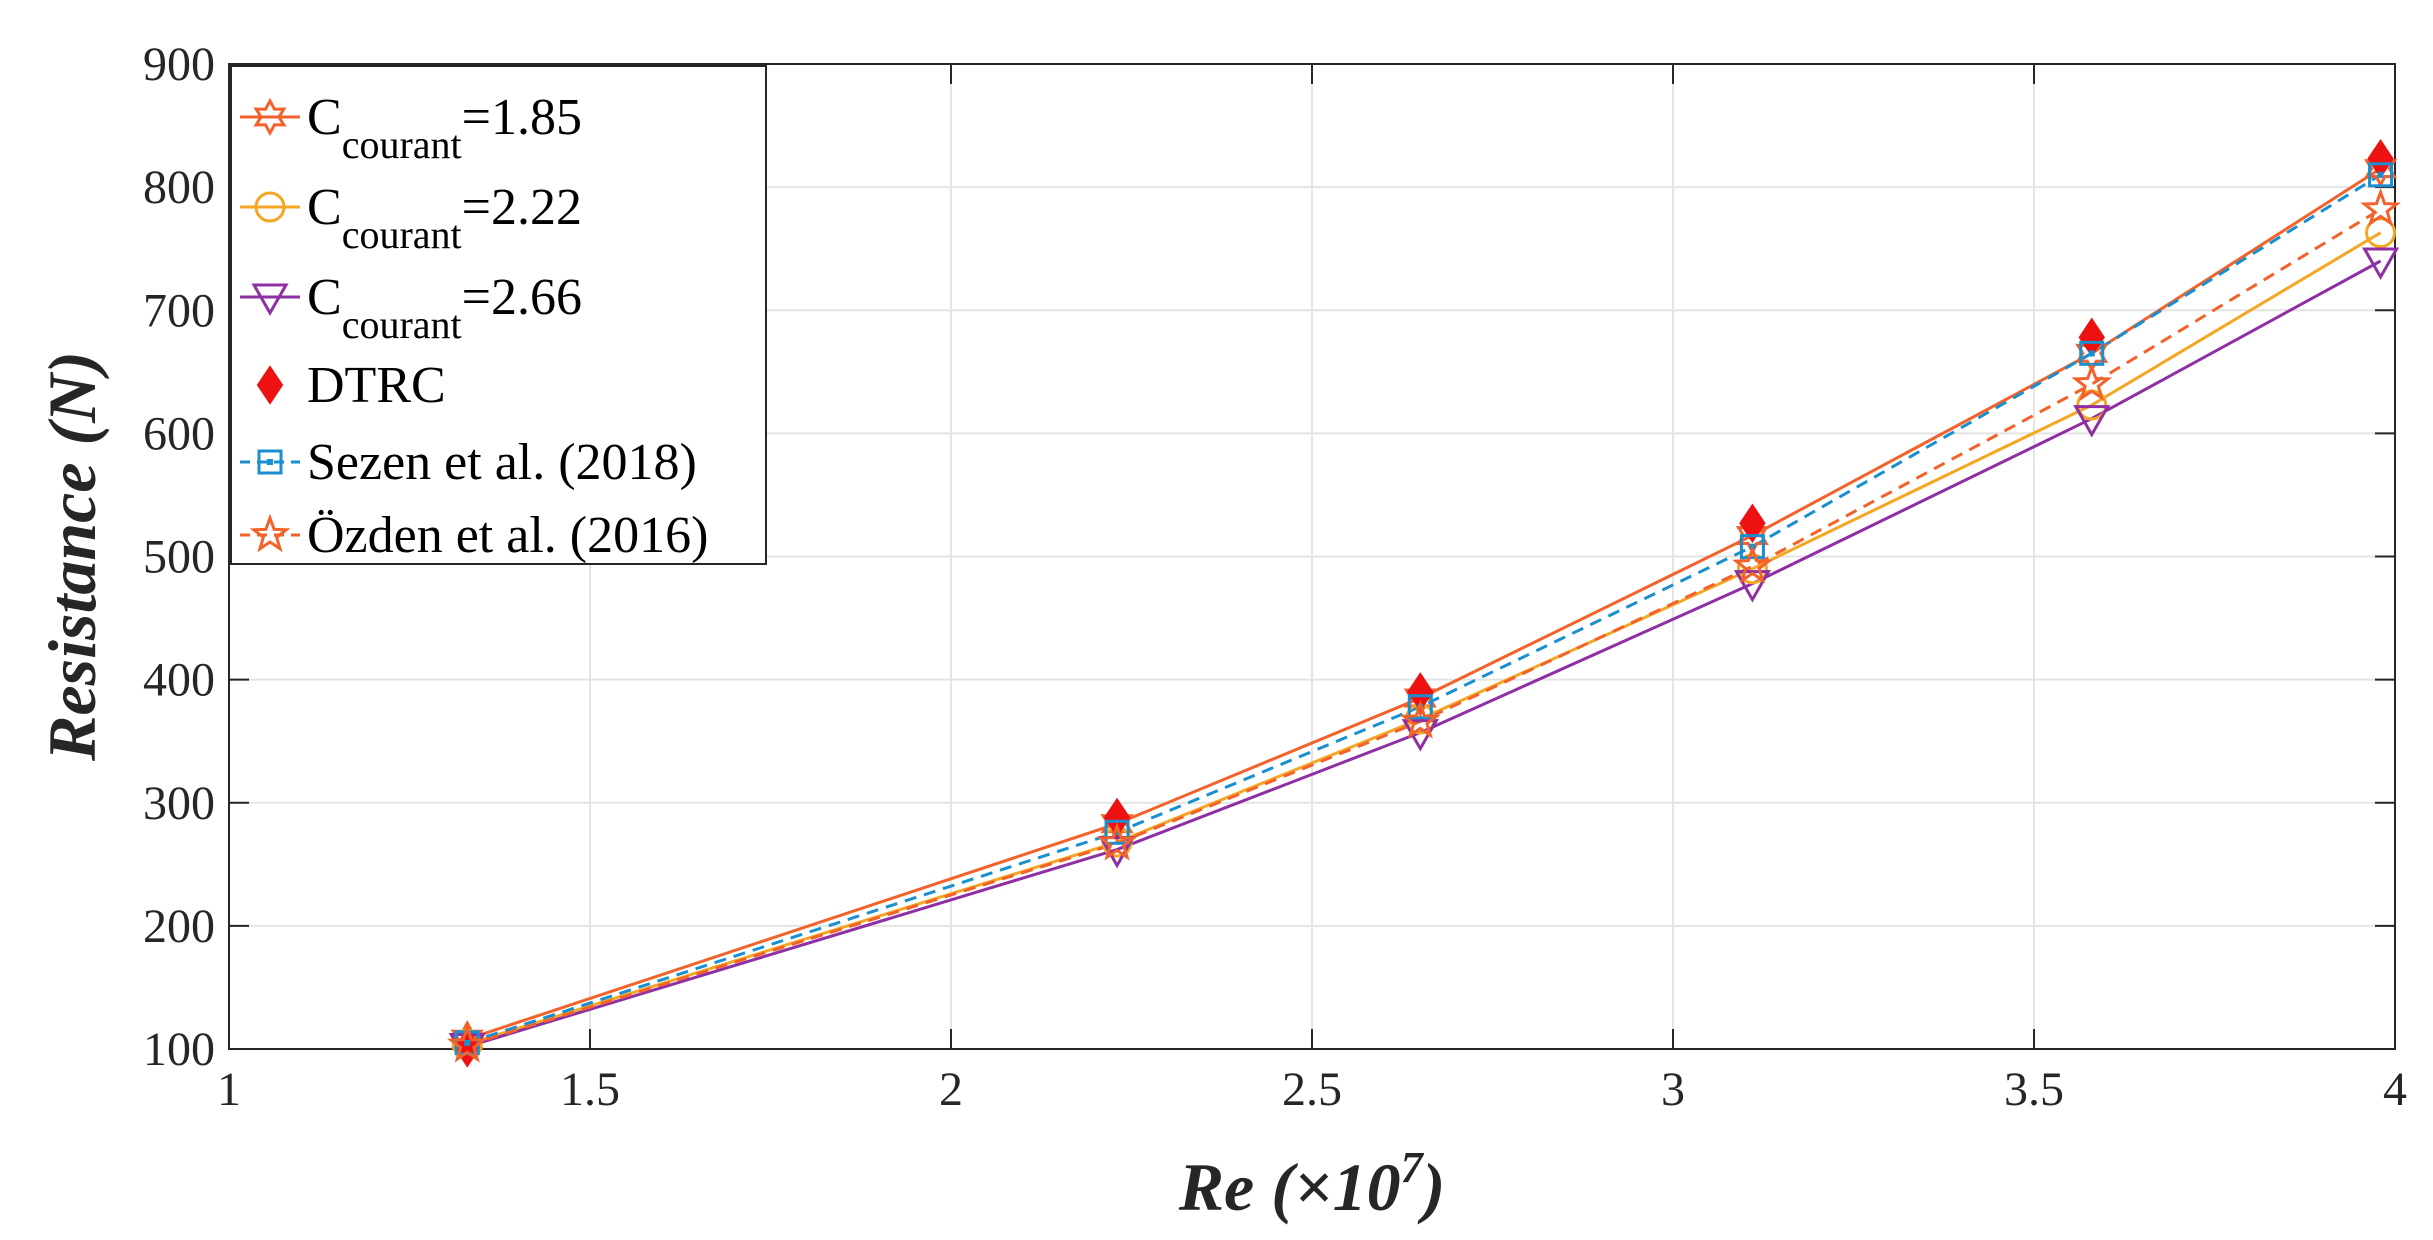  Describe the element at coordinates (507, 535) in the screenshot. I see `legend-label: Özden et al. (2016)` at that location.